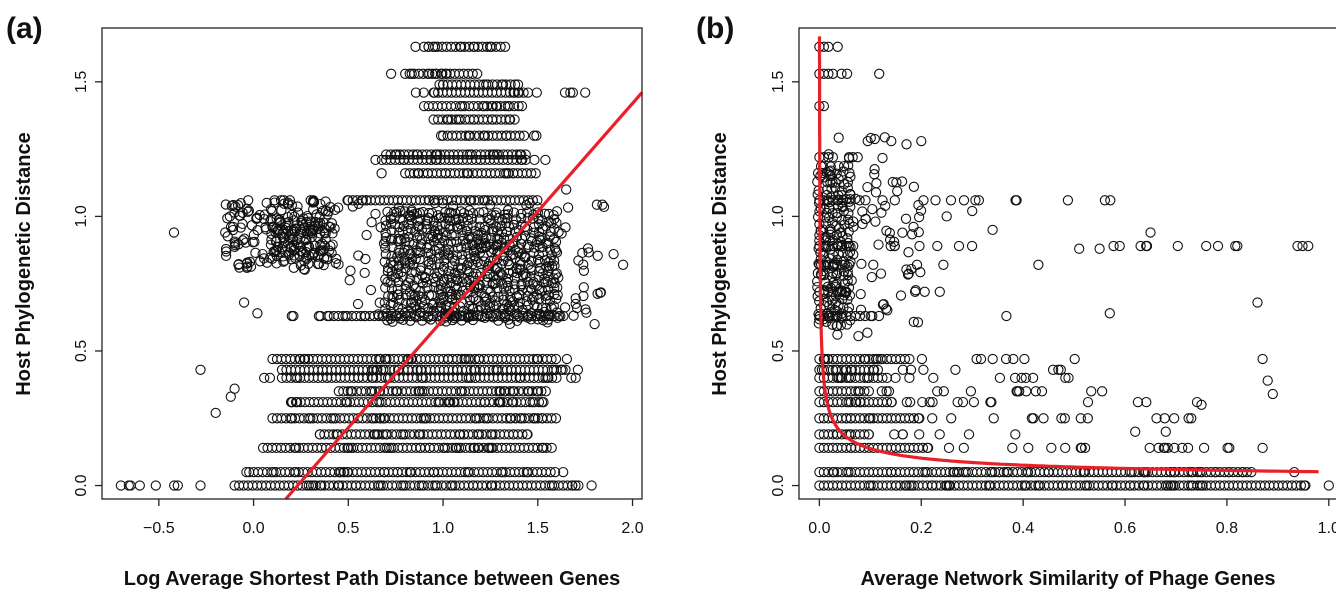 This screenshot has height=592, width=1336. Describe the element at coordinates (81, 216) in the screenshot. I see `panel-a-y-tick-label: 1.0` at that location.